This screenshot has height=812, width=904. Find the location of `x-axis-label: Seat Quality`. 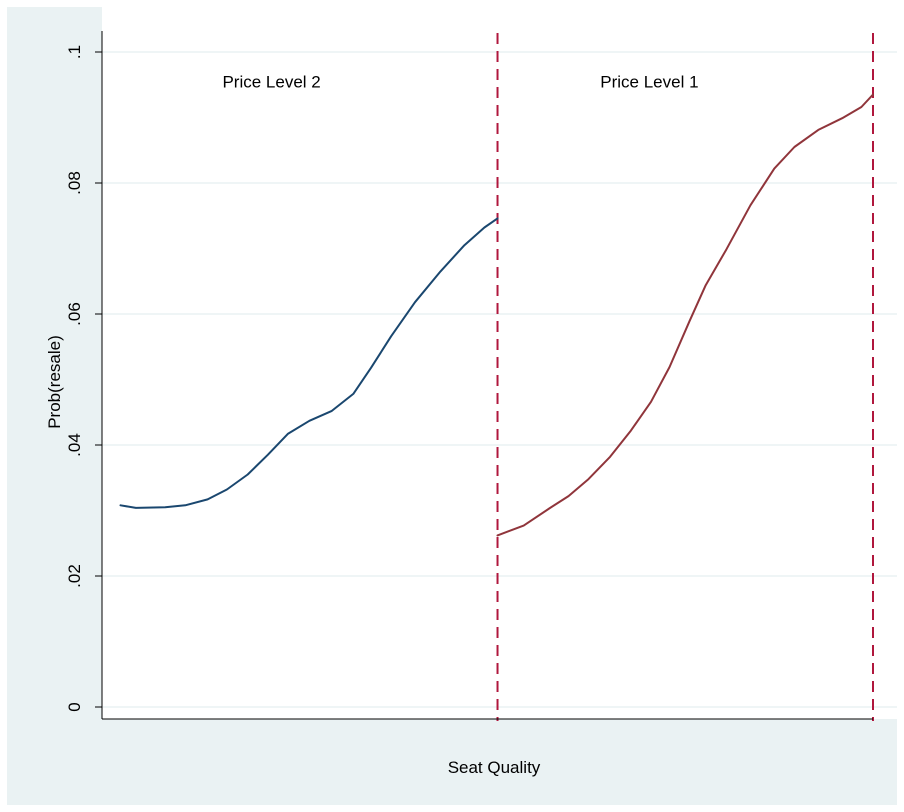

x-axis-label: Seat Quality is located at coordinates (494, 767).